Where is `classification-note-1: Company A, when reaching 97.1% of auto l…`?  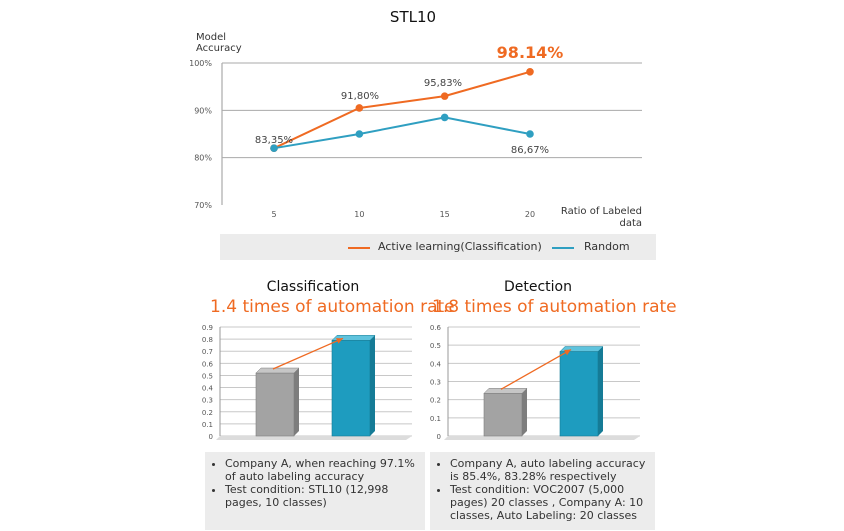 classification-note-1: Company A, when reaching 97.1% of auto l… is located at coordinates (325, 470).